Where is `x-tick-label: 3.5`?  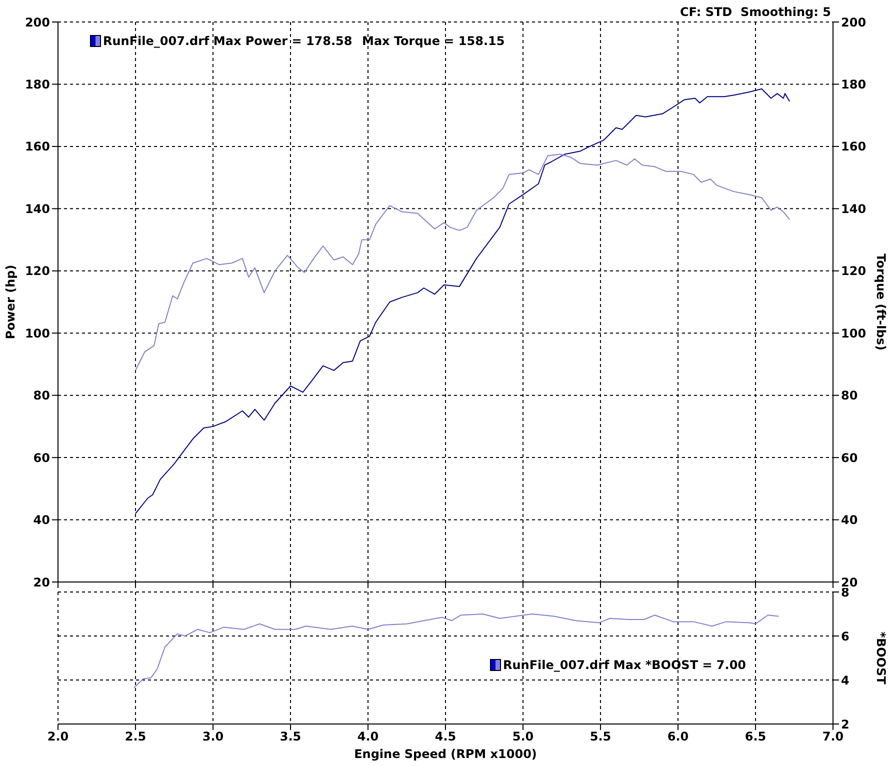
x-tick-label: 3.5 is located at coordinates (291, 737).